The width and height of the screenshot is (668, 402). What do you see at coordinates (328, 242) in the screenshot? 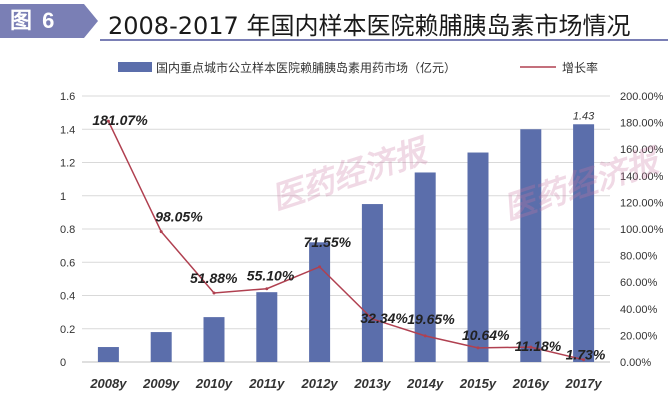
I see `growth-rate-value-label: 71.55%` at bounding box center [328, 242].